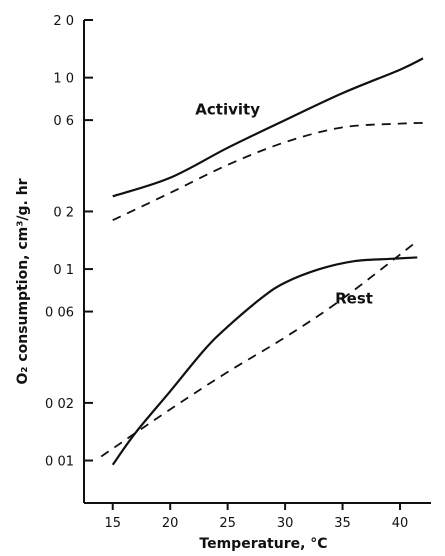  I want to click on x-tick-label: 25, so click(227, 523).